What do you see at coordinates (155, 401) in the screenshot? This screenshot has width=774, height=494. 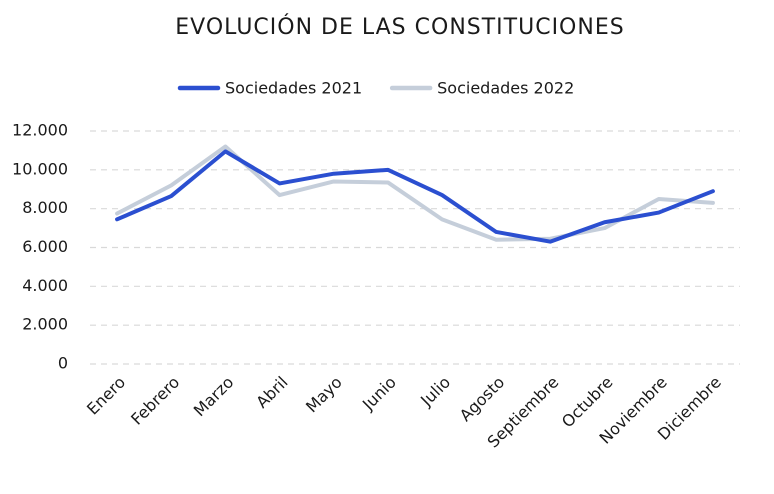 I see `x-tick-label: Febrero` at bounding box center [155, 401].